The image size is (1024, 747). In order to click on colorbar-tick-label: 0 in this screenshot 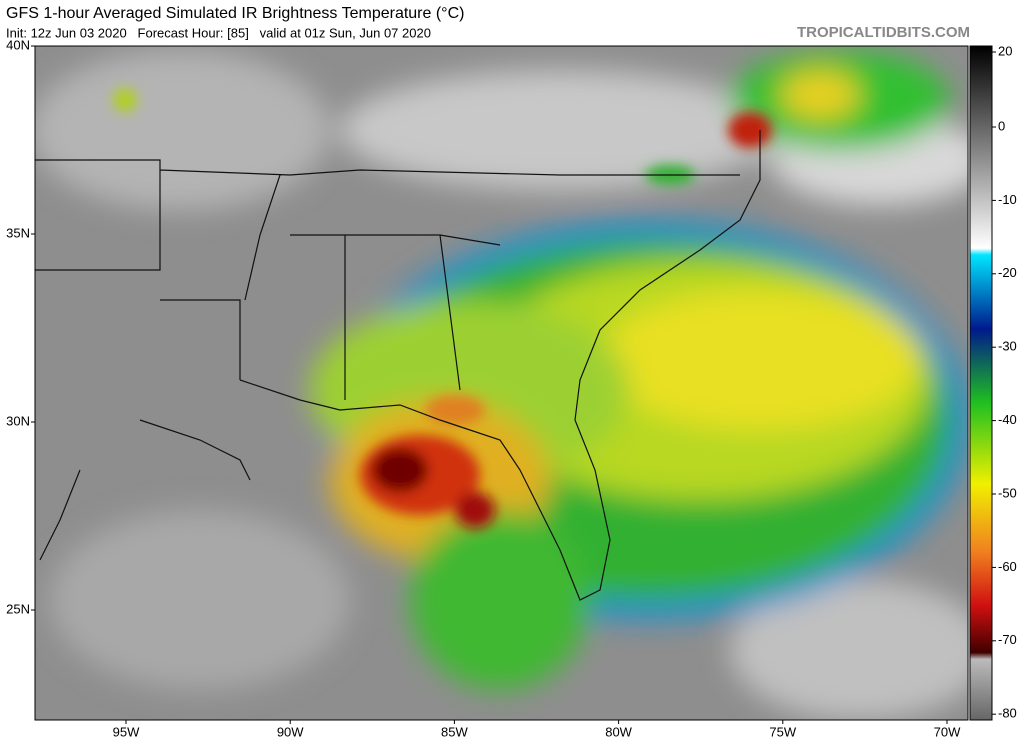, I will do `click(1001, 125)`.